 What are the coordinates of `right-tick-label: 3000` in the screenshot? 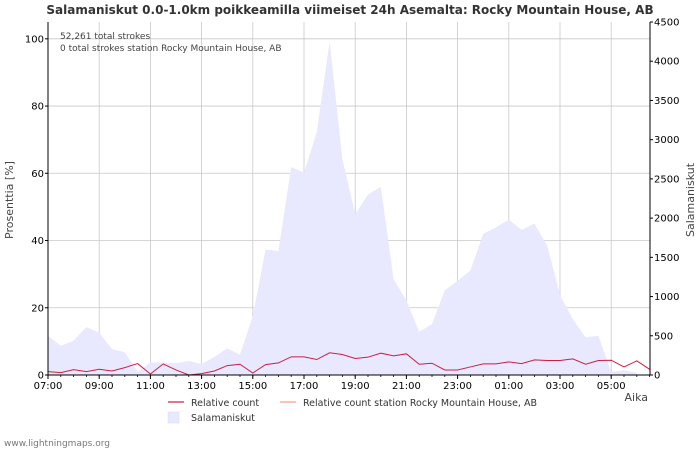 It's located at (666, 140).